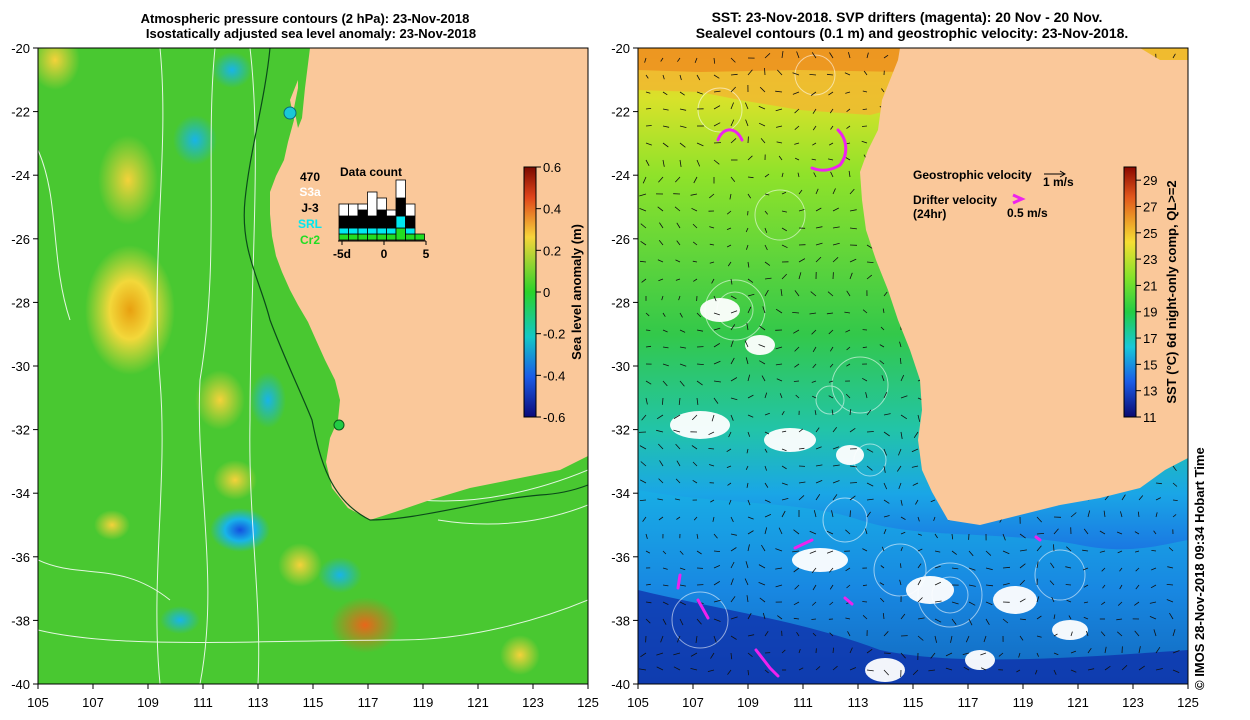  What do you see at coordinates (20, 684) in the screenshot?
I see `left-y-tick-label: -40` at bounding box center [20, 684].